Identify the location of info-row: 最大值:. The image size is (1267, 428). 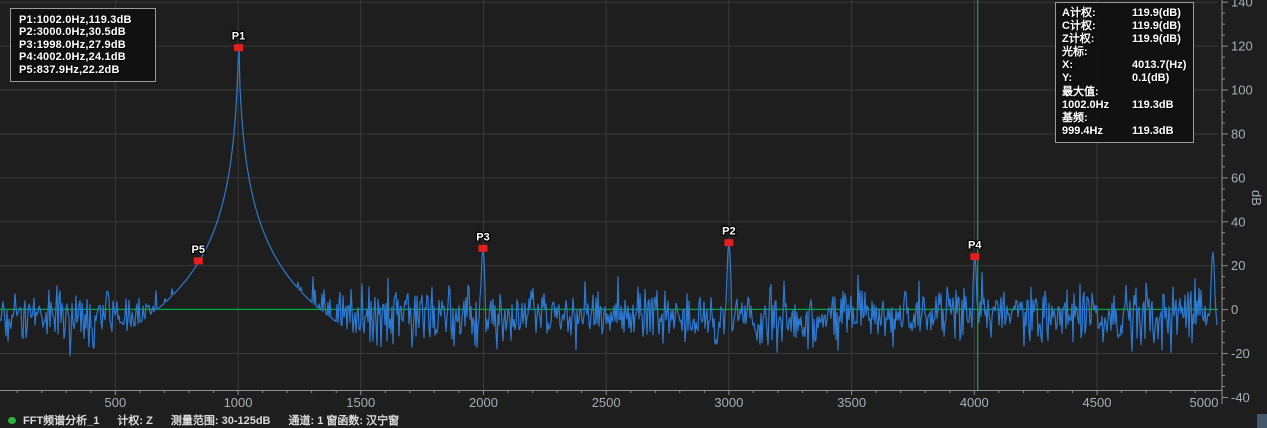
(1080, 91).